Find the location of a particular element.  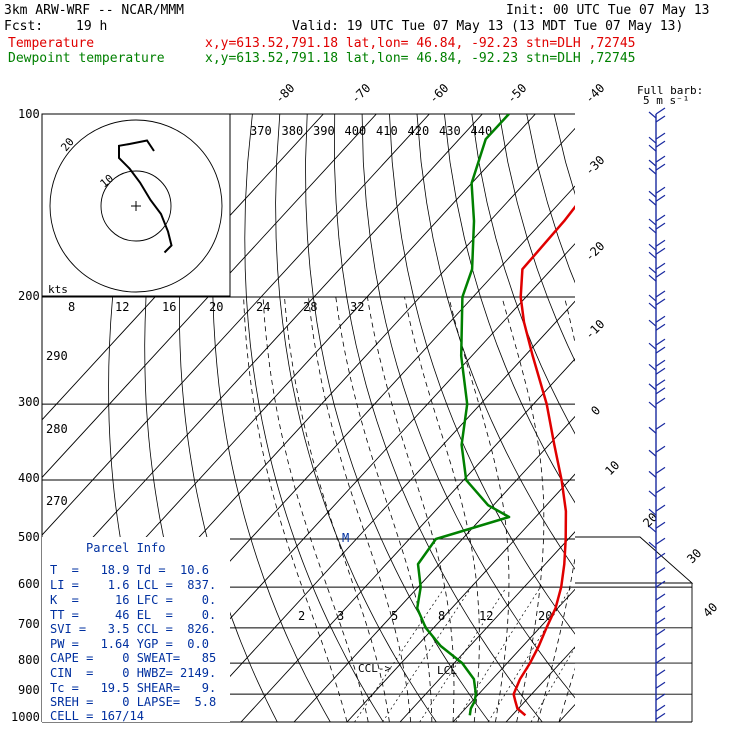

isotherm-label: -40 is located at coordinates (594, 93).